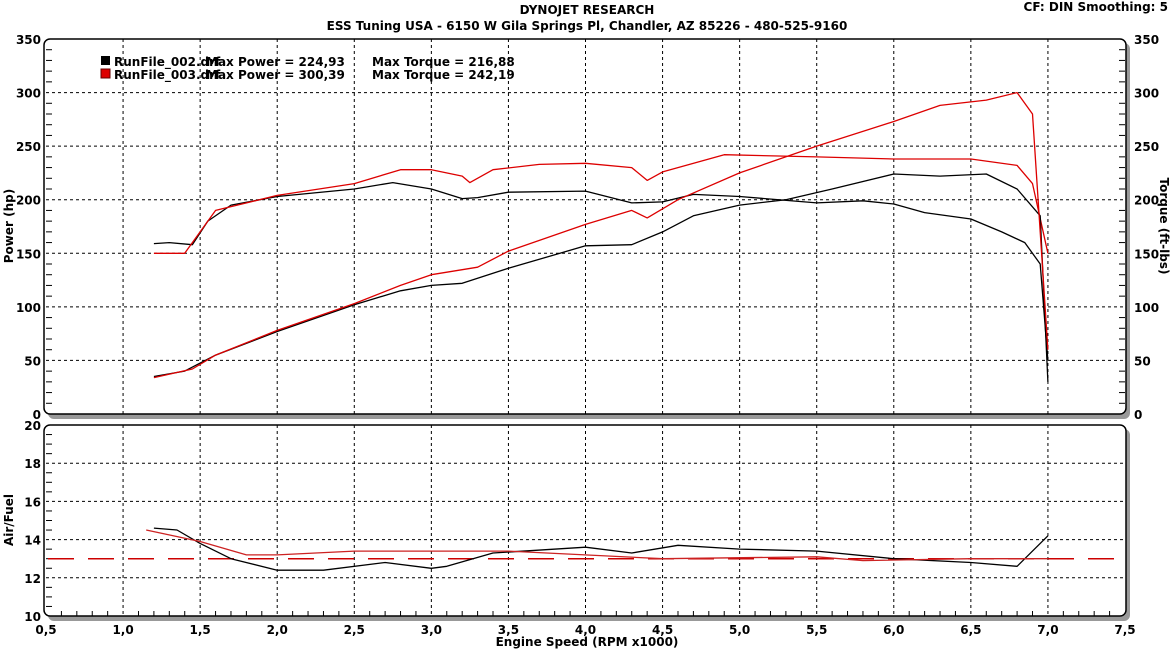  Describe the element at coordinates (28, 94) in the screenshot. I see `y-tick-label-power: 300` at that location.